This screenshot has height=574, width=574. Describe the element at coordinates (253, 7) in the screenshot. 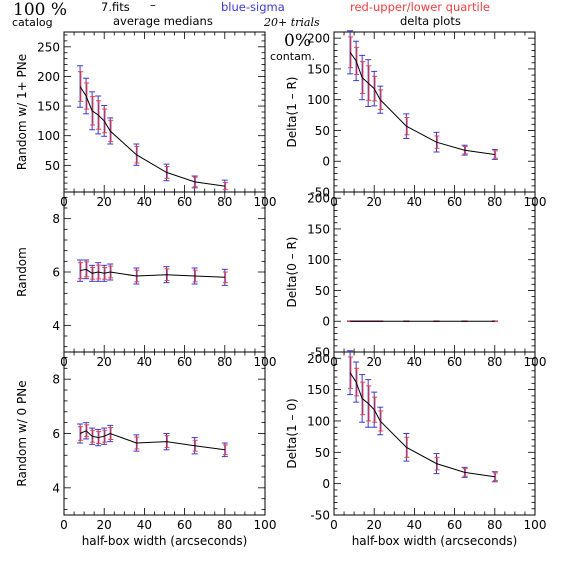

I see `sigma-legend: blue-sigma` at that location.